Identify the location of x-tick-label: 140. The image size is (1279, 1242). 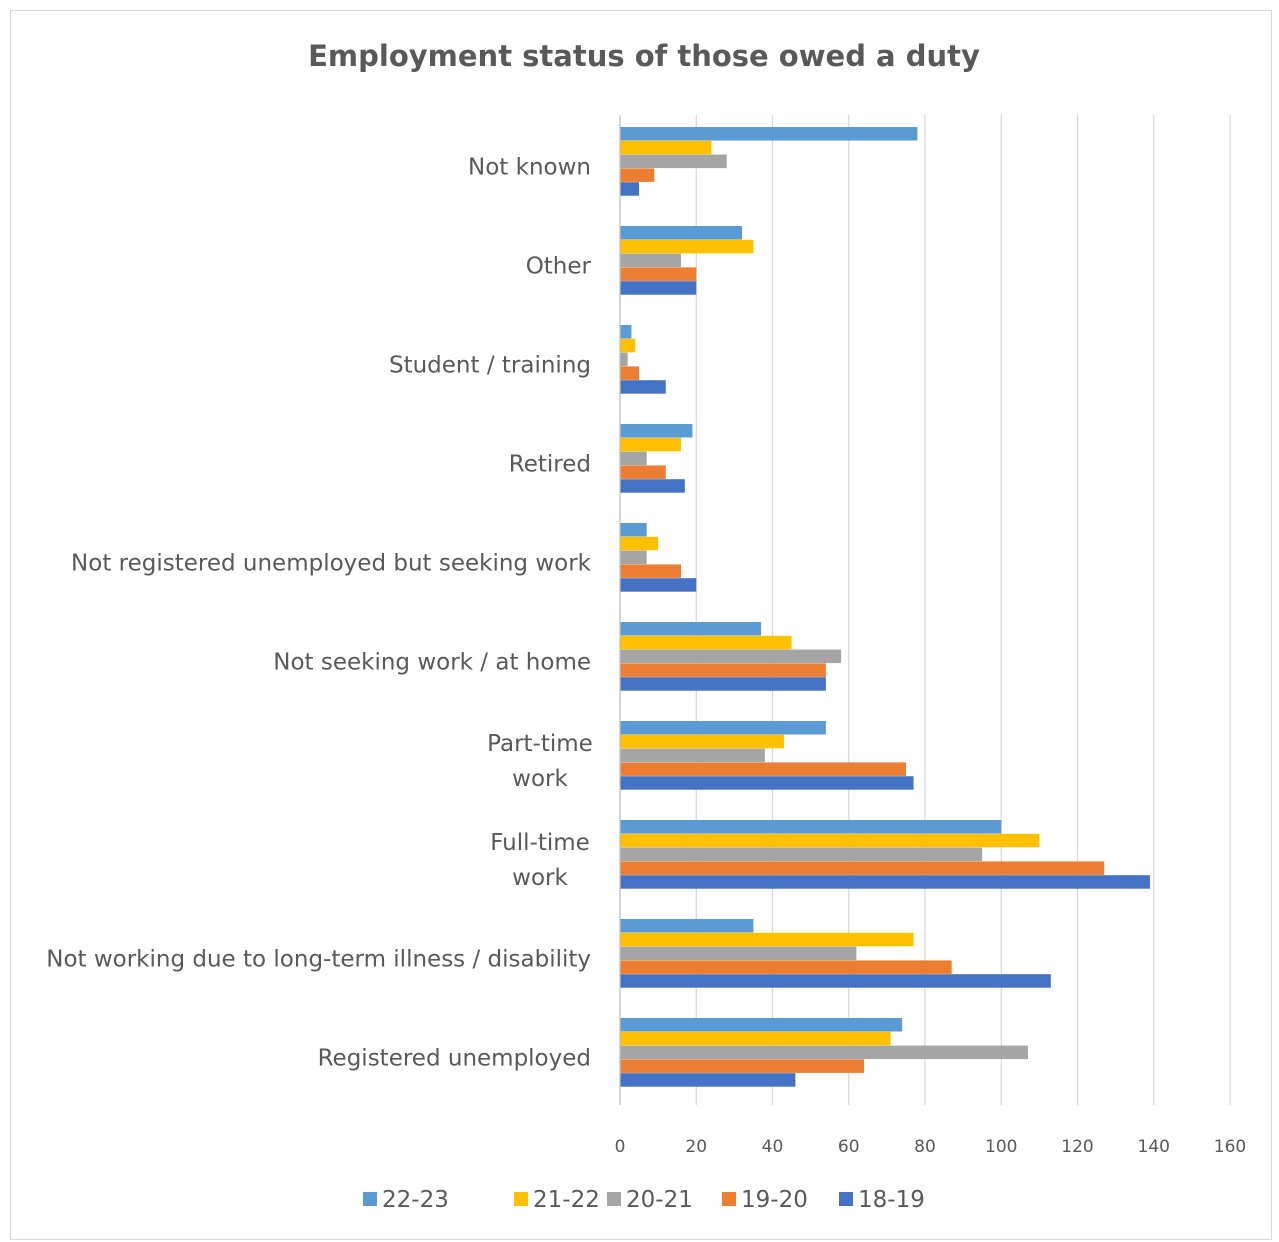
(1154, 1147).